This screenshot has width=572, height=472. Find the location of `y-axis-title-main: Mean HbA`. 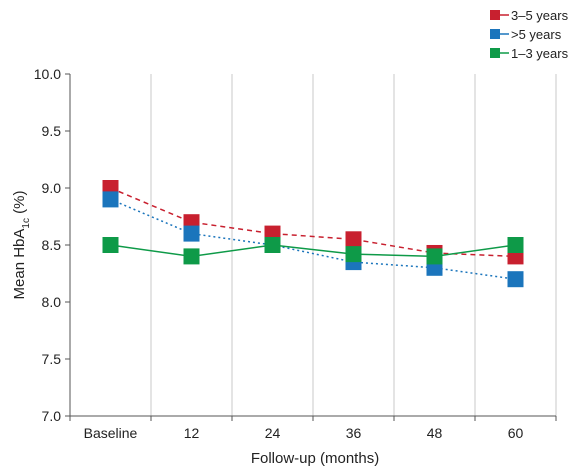

y-axis-title-main: Mean HbA is located at coordinates (19, 264).